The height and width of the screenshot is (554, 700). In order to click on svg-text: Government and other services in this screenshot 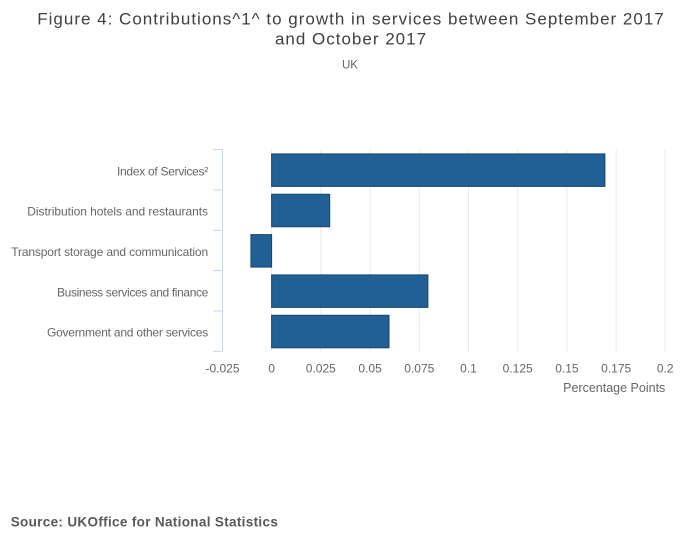, I will do `click(127, 333)`.